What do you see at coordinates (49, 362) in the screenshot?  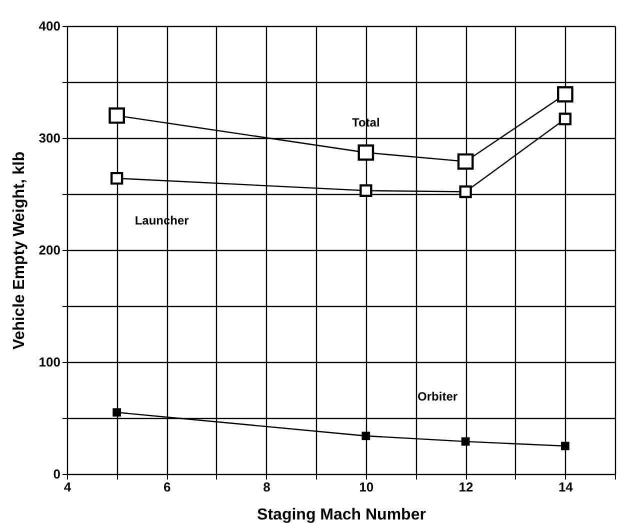 I see `y-tick-label: 100` at bounding box center [49, 362].